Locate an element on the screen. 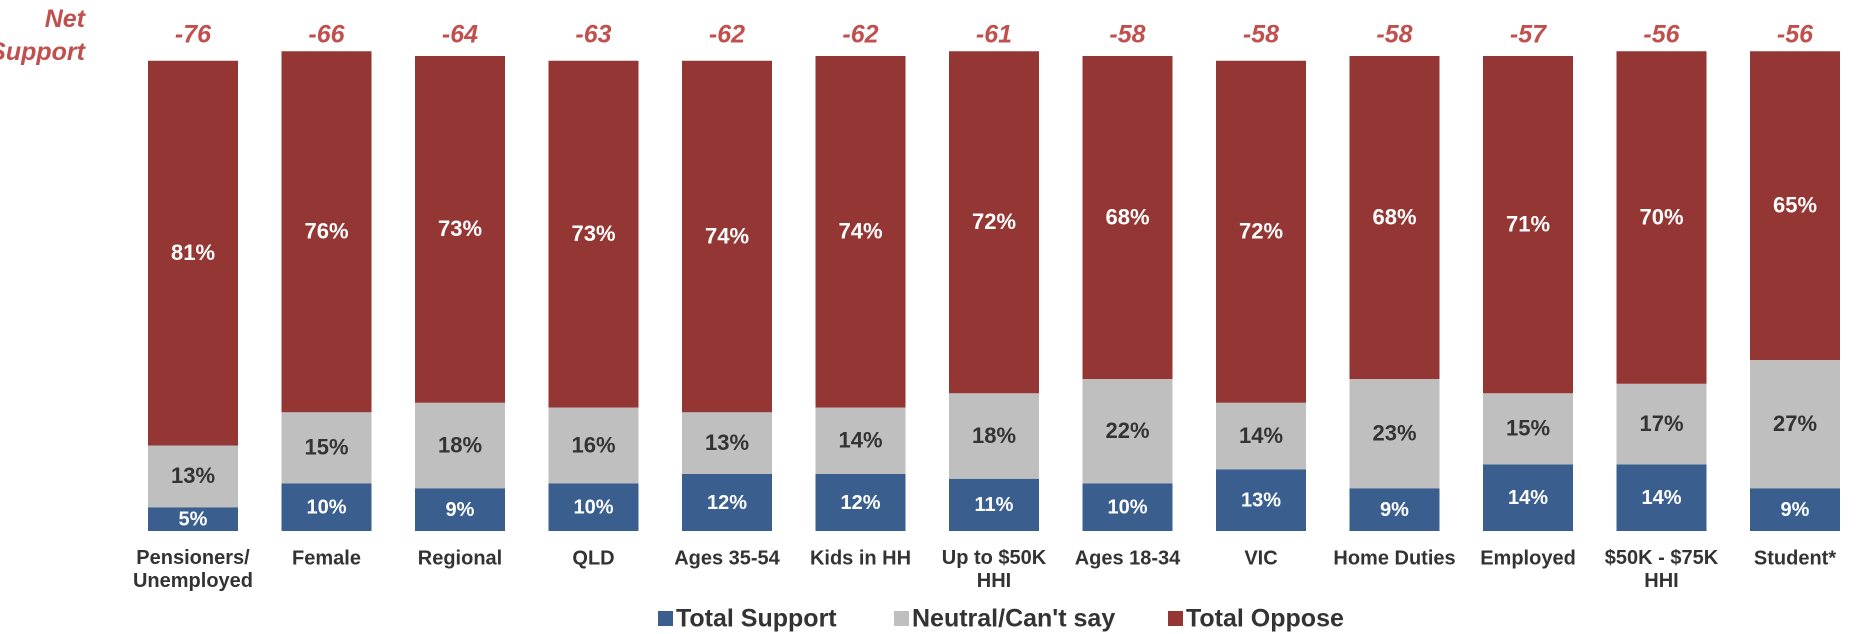 The height and width of the screenshot is (634, 1856). data-label: 81% is located at coordinates (193, 252).